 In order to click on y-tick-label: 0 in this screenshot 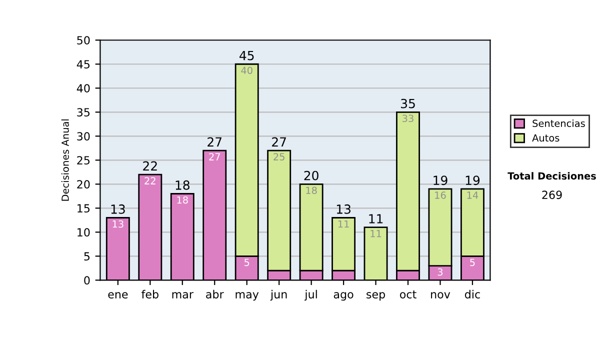, I will do `click(87, 280)`.